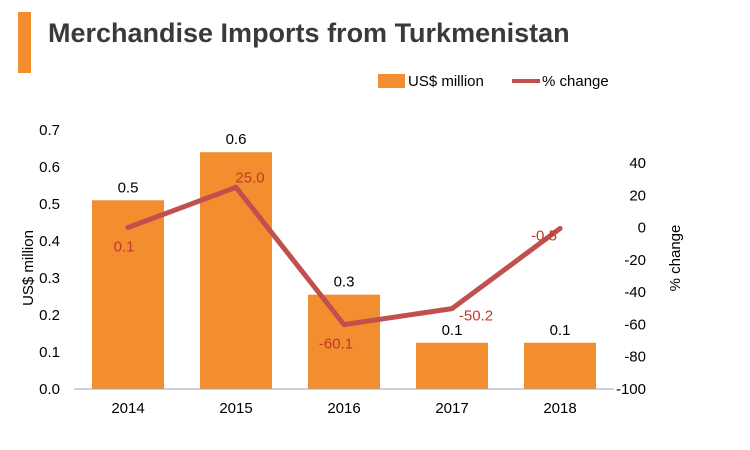 This screenshot has width=750, height=450. Describe the element at coordinates (635, 357) in the screenshot. I see `y-right-tick-label: -80` at that location.